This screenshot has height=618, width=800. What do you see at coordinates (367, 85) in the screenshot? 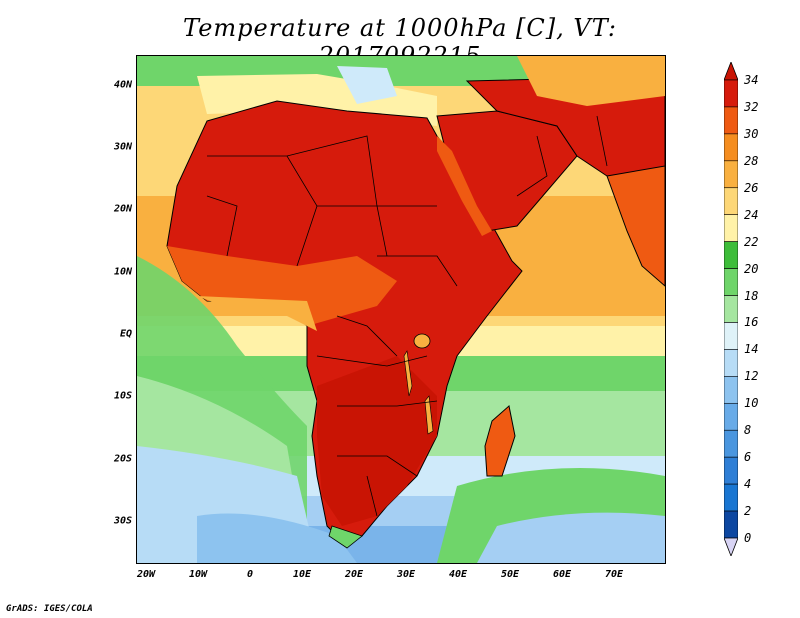
I see `aegean` at bounding box center [367, 85].